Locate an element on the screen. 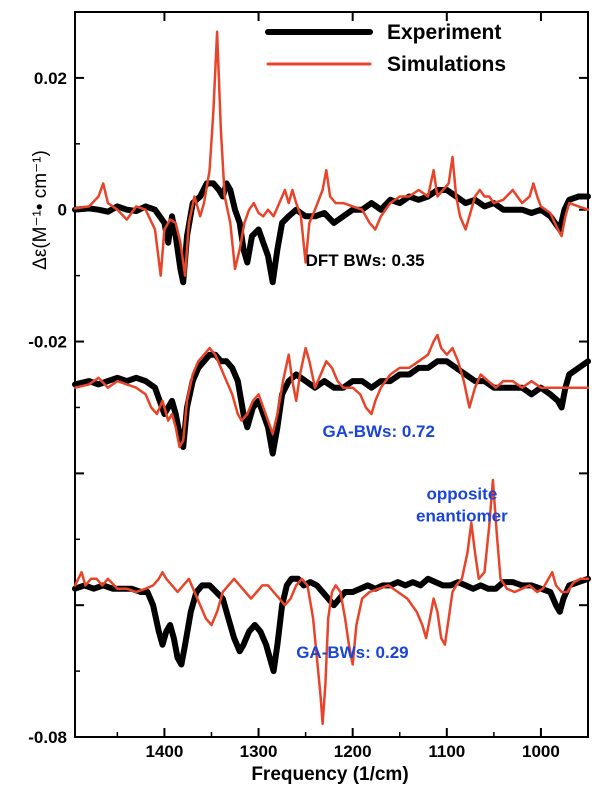 The image size is (600, 792). legend-label-experiment: Experiment is located at coordinates (444, 32).